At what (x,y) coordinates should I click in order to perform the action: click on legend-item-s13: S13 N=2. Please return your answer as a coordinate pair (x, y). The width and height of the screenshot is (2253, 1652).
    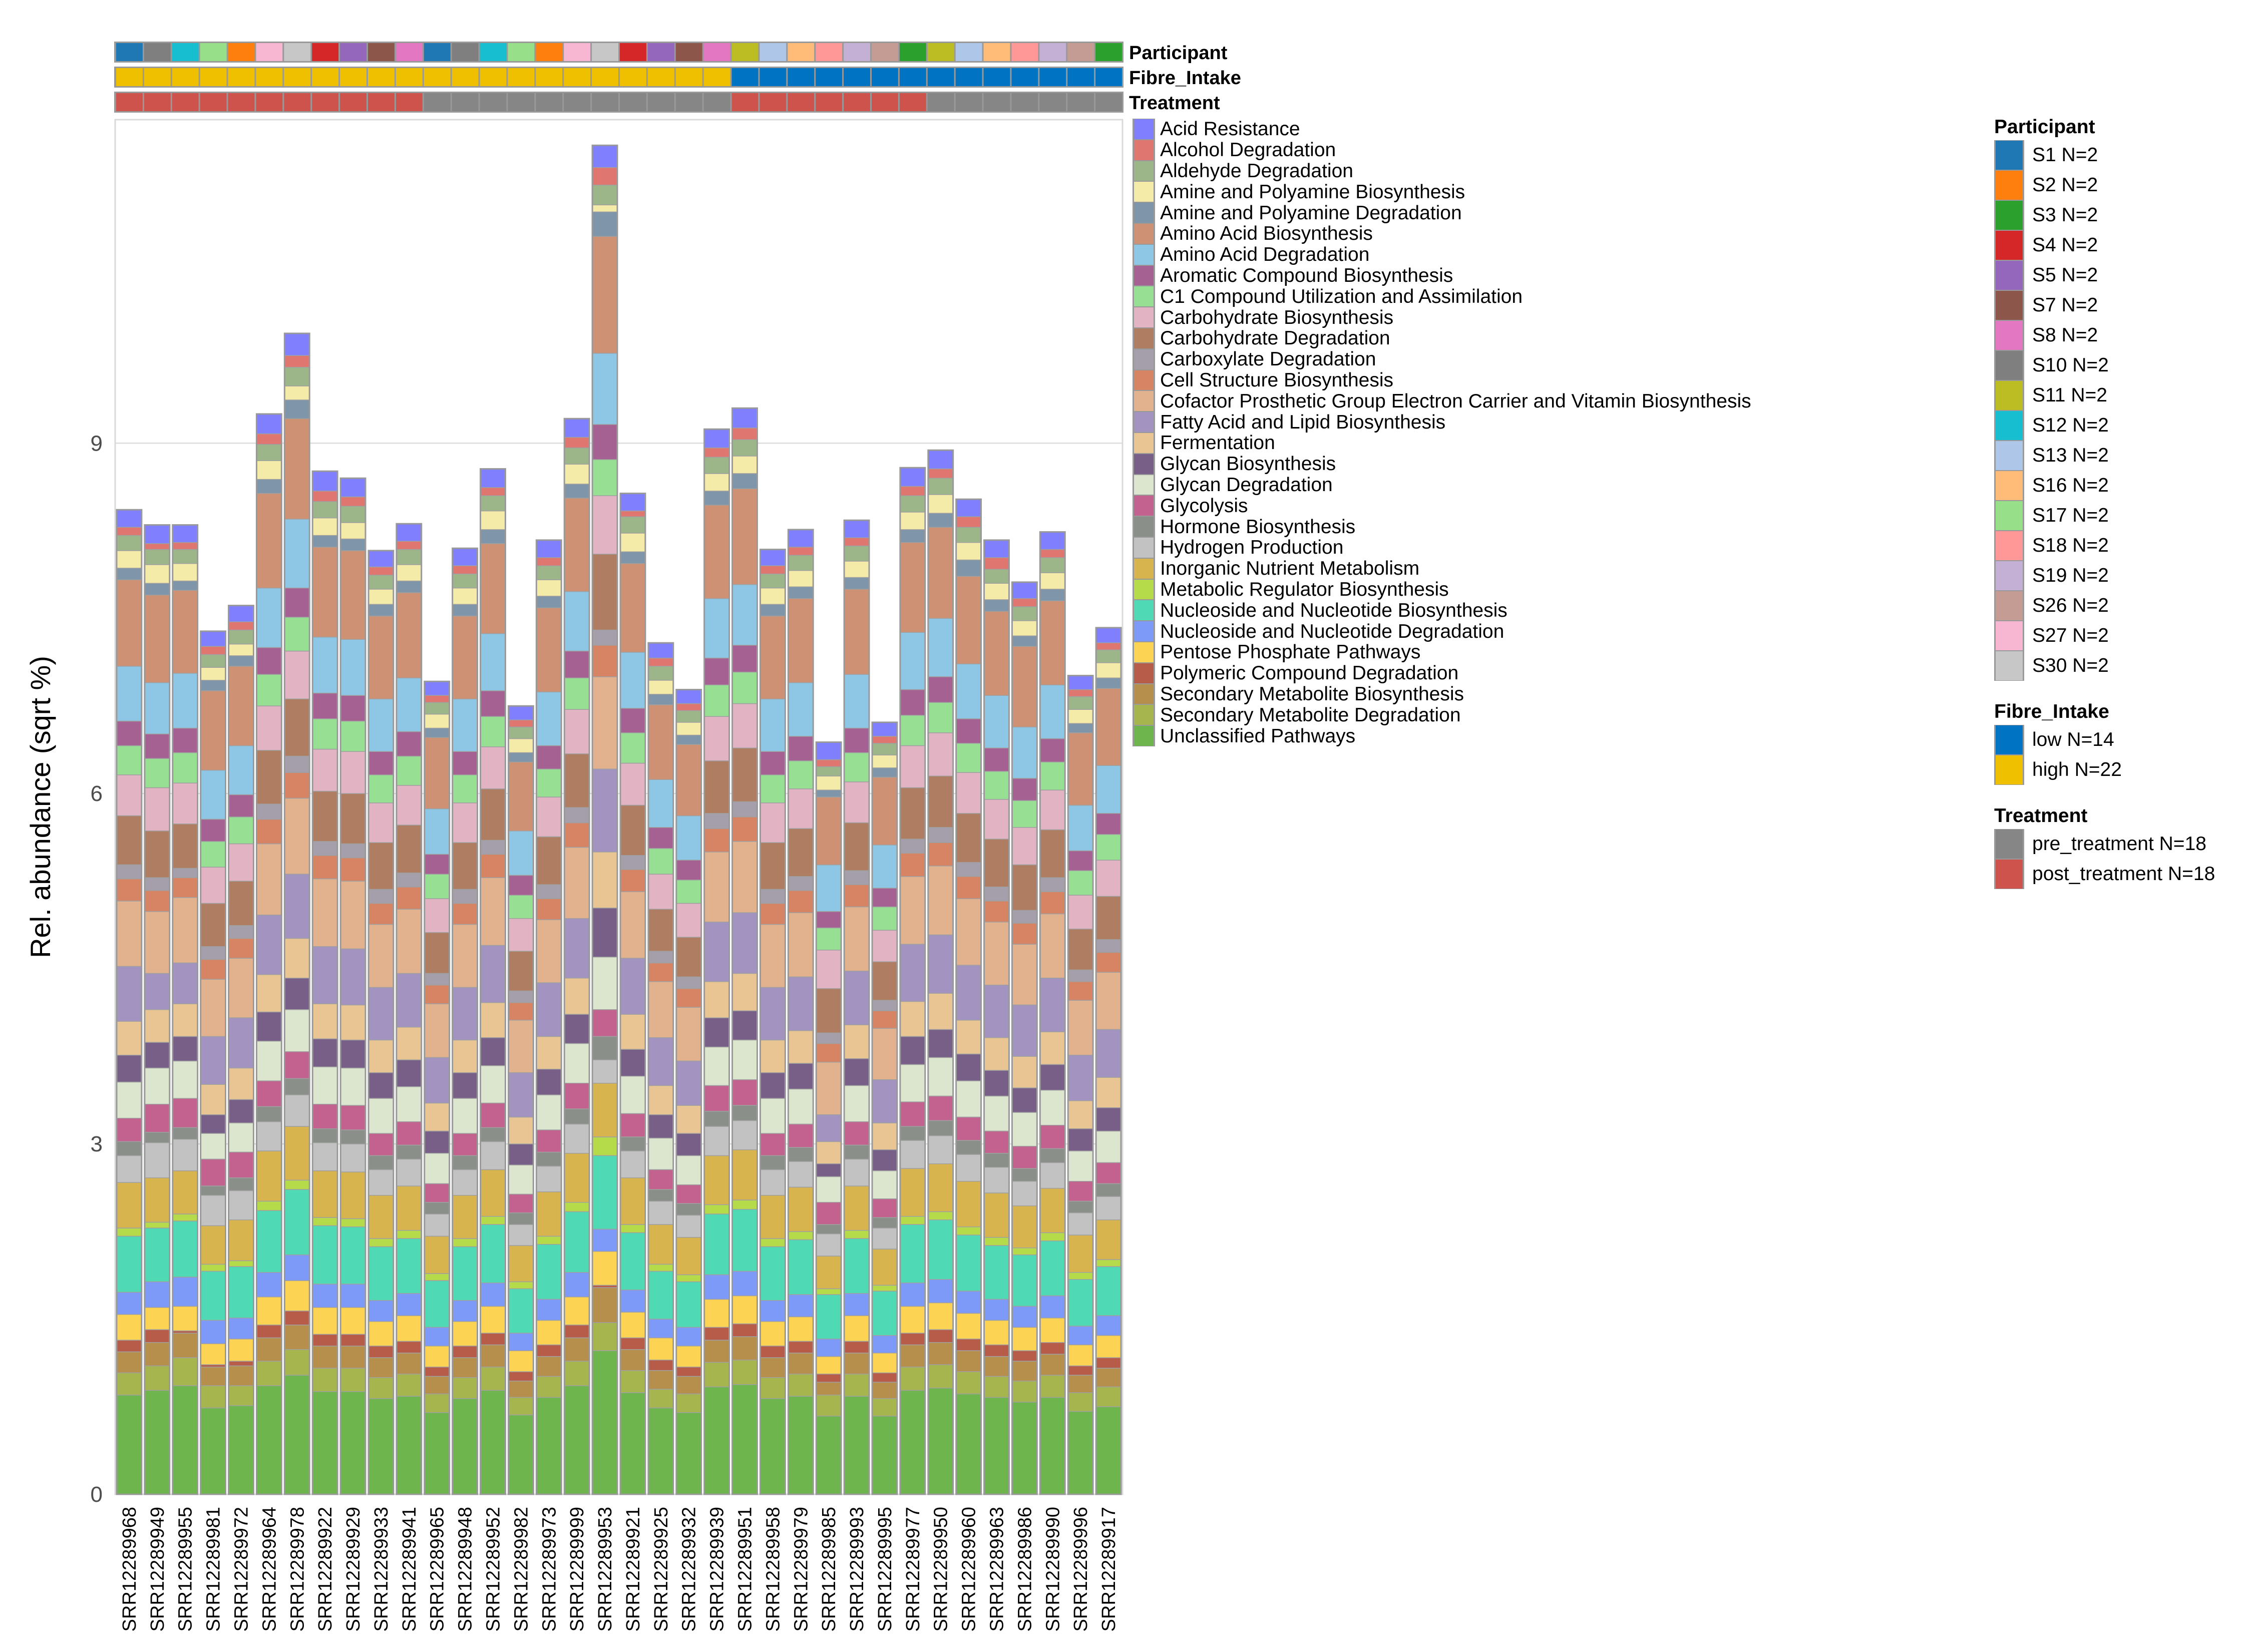
    Looking at the image, I should click on (2104, 456).